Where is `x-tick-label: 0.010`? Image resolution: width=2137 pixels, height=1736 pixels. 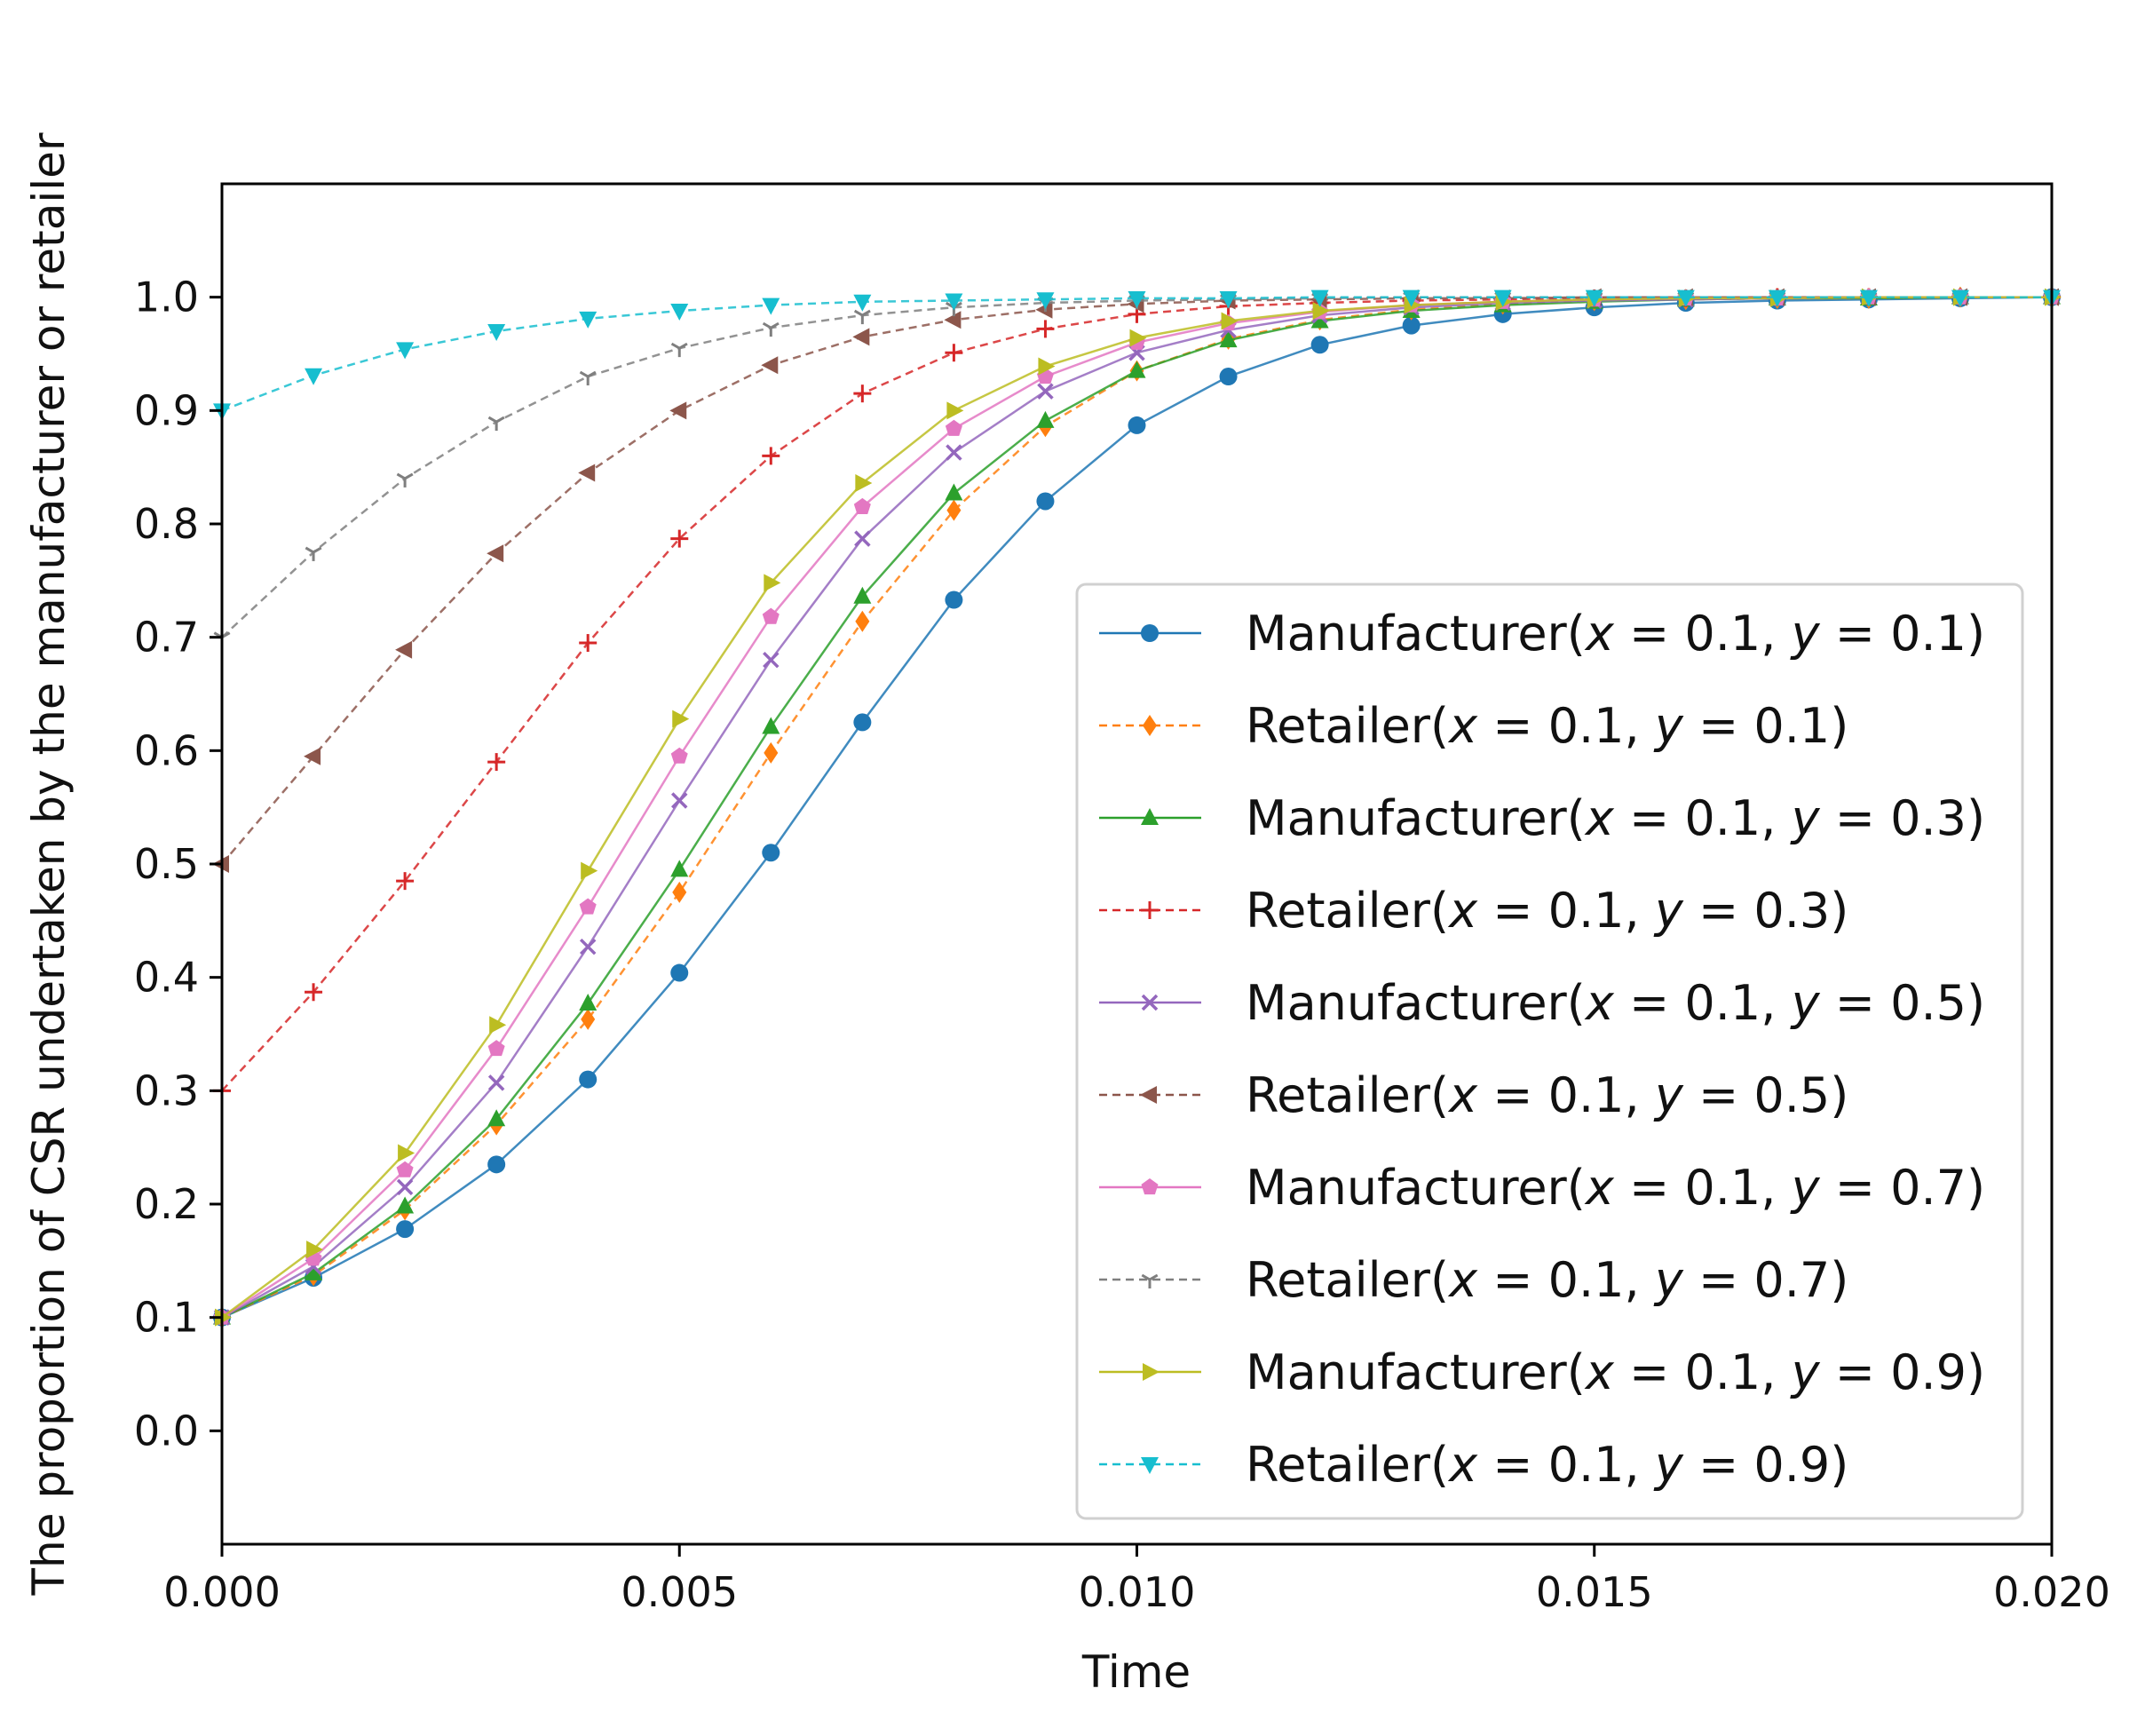
x-tick-label: 0.010 is located at coordinates (1137, 1592).